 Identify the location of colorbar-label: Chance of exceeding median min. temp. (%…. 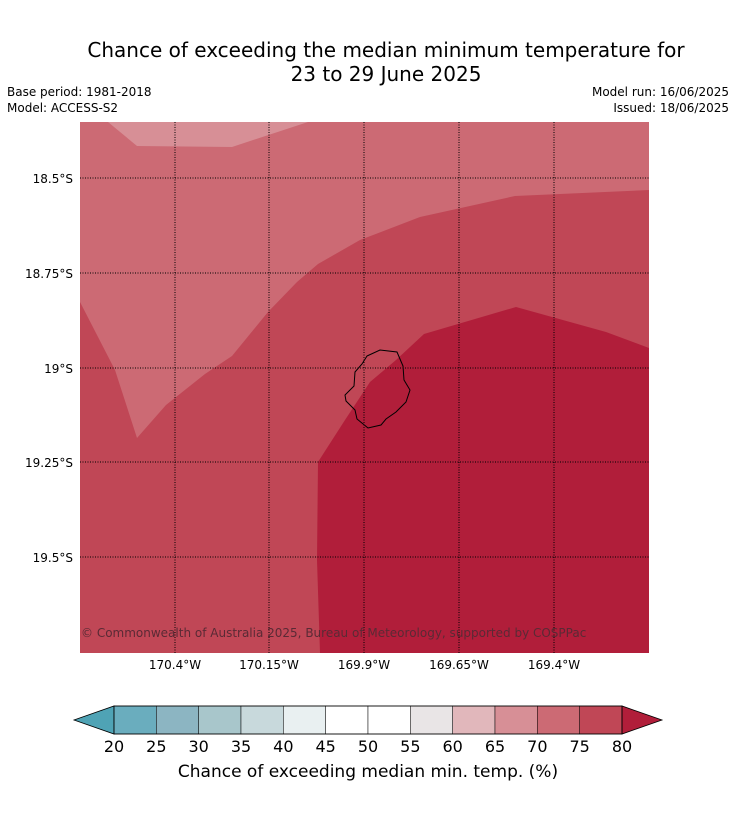
(368, 772).